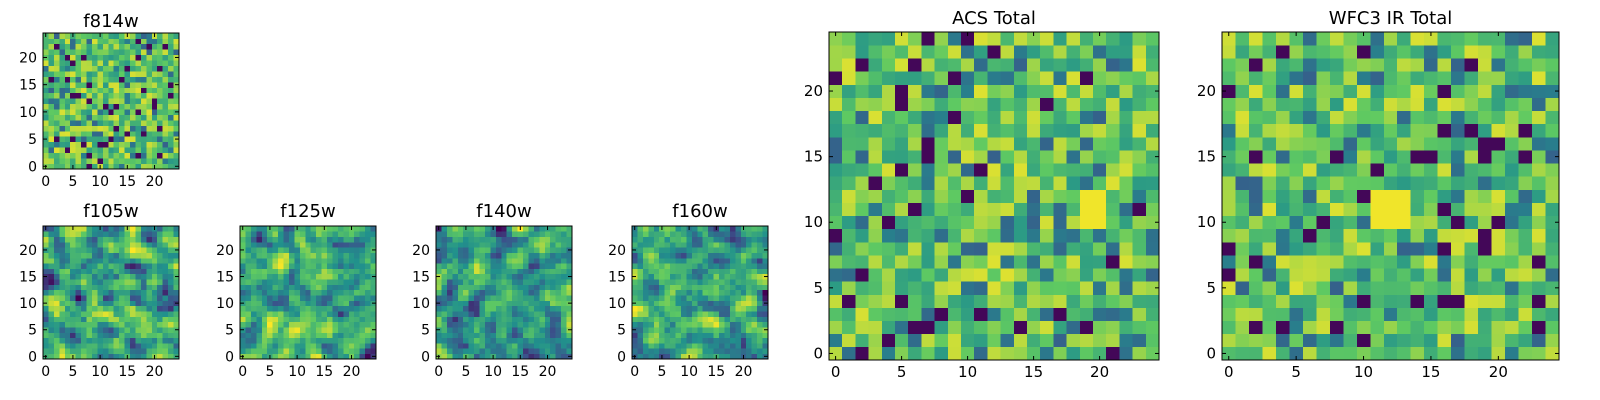 The height and width of the screenshot is (400, 1600). I want to click on heatmap-cells, so click(111, 293).